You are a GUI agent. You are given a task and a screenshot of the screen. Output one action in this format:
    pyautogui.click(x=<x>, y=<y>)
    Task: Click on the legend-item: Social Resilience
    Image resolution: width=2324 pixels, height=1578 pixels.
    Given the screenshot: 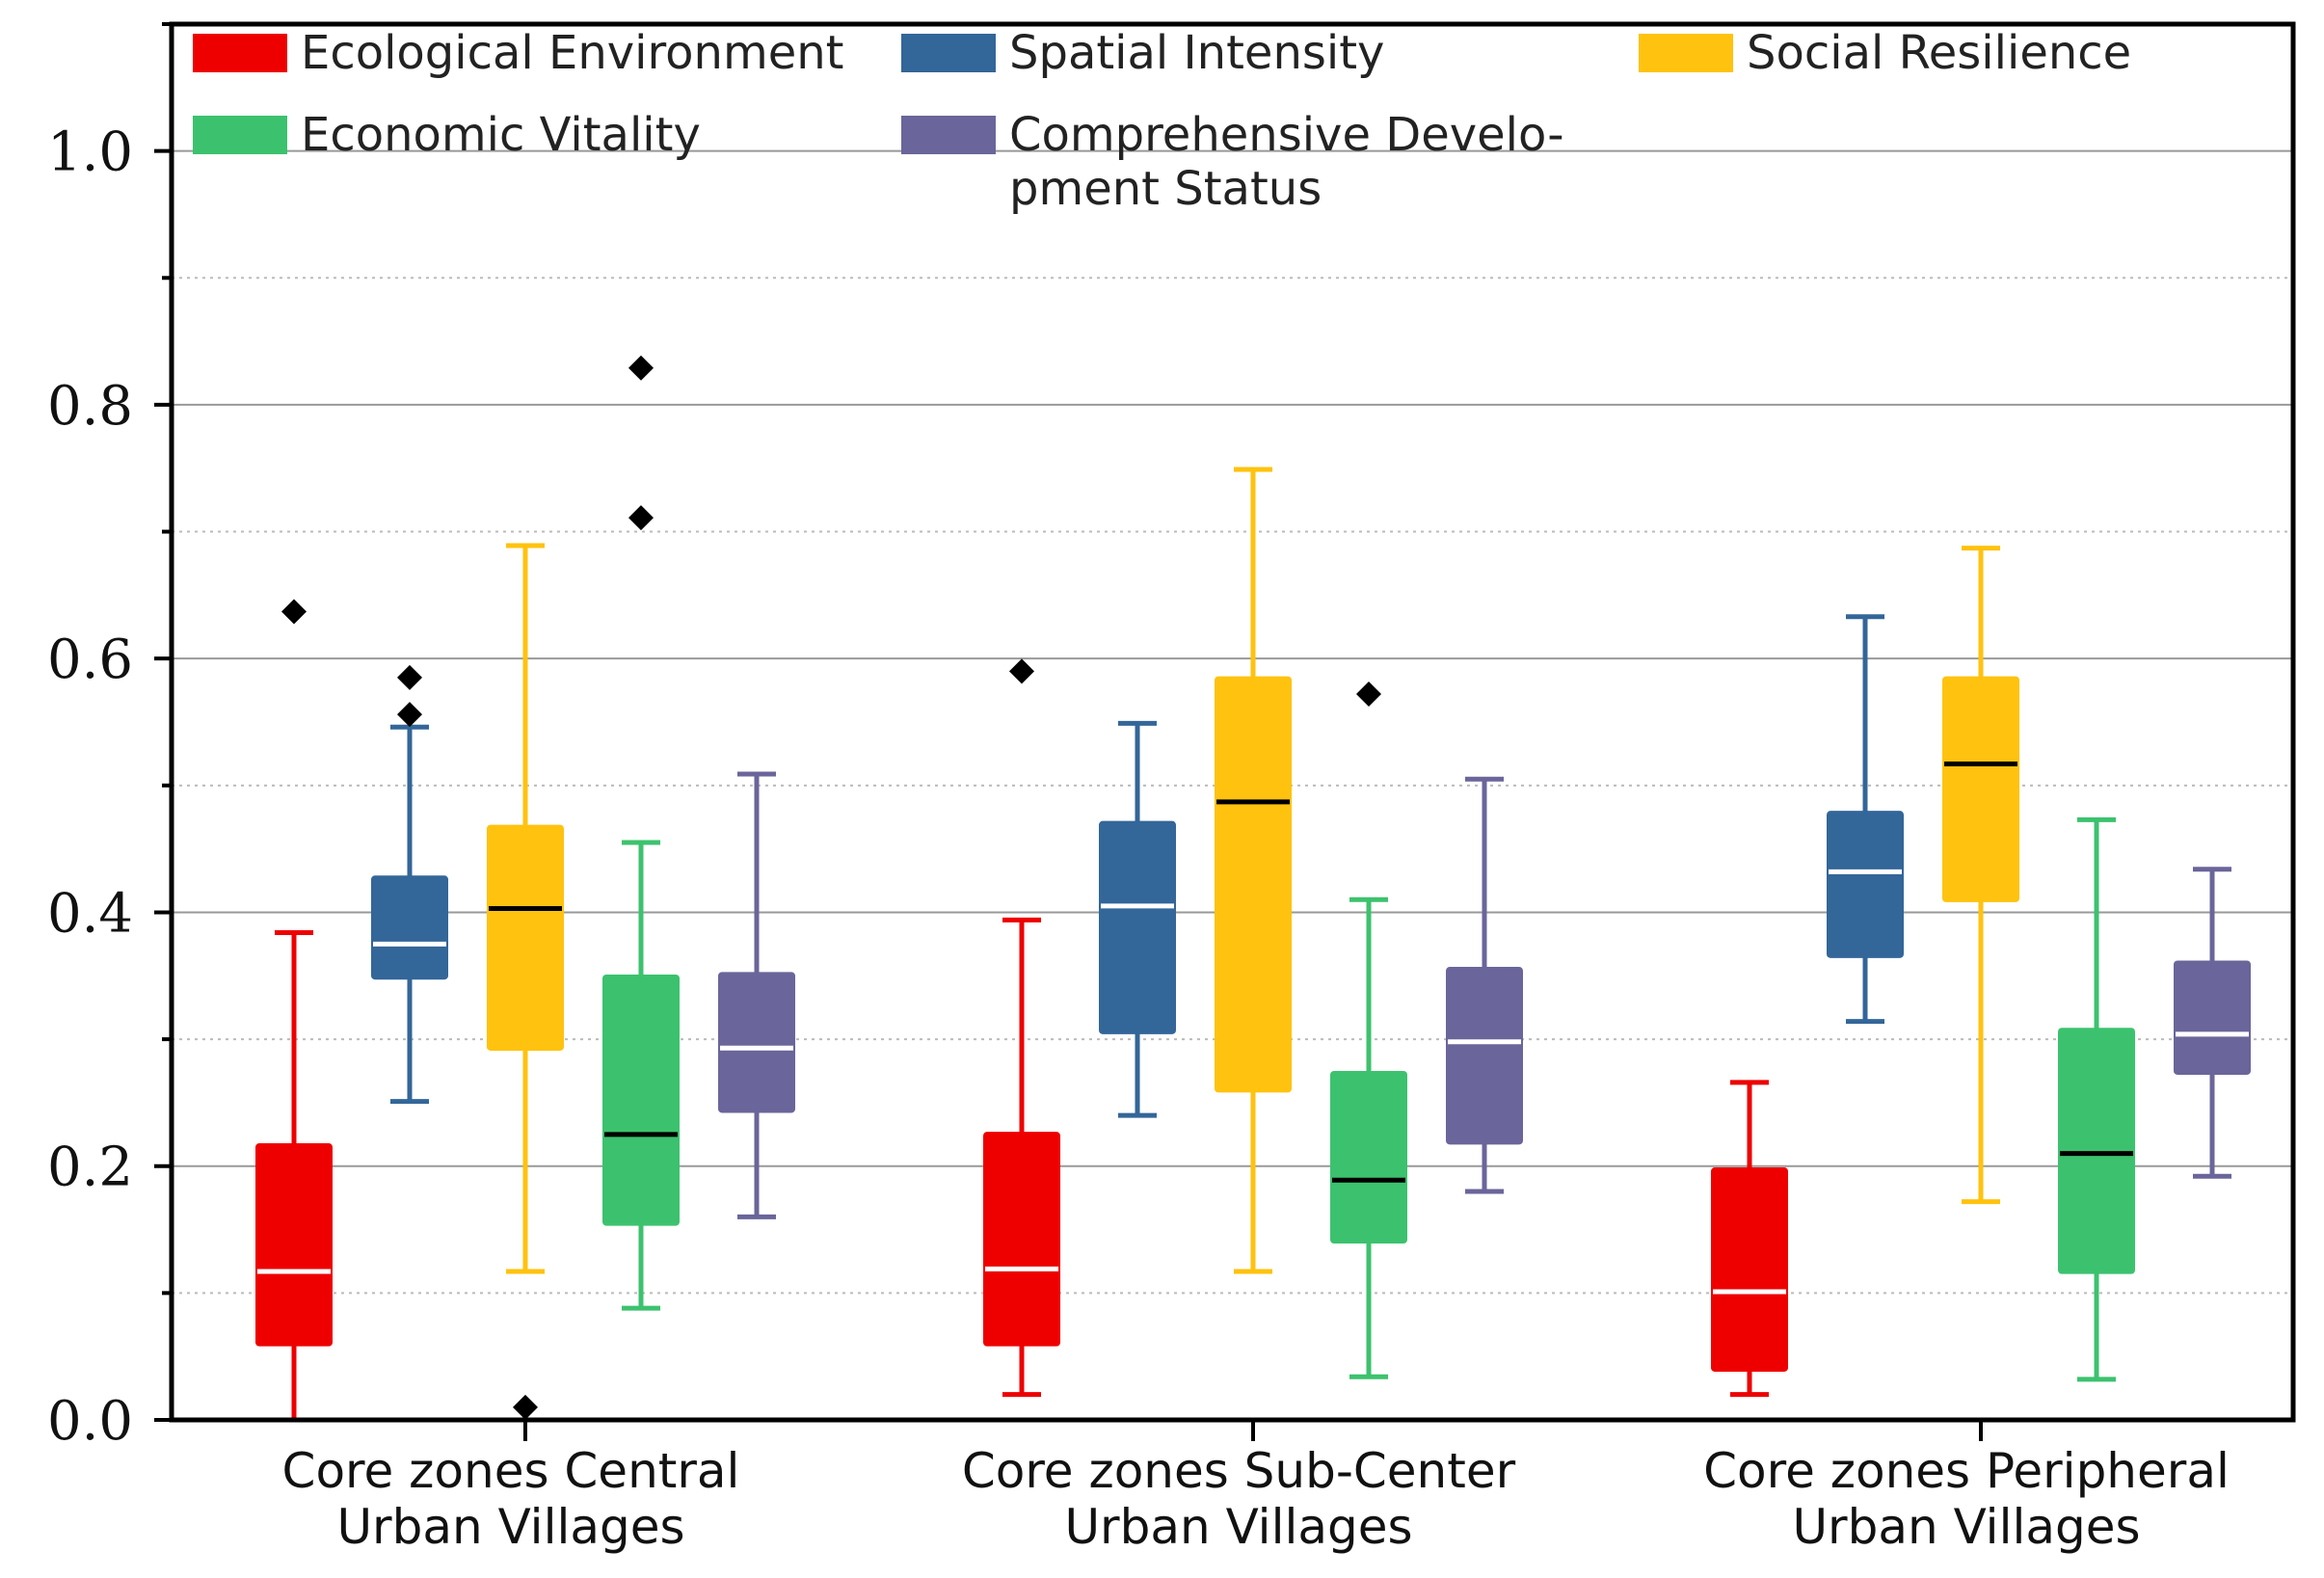 What is the action you would take?
    pyautogui.click(x=1885, y=53)
    